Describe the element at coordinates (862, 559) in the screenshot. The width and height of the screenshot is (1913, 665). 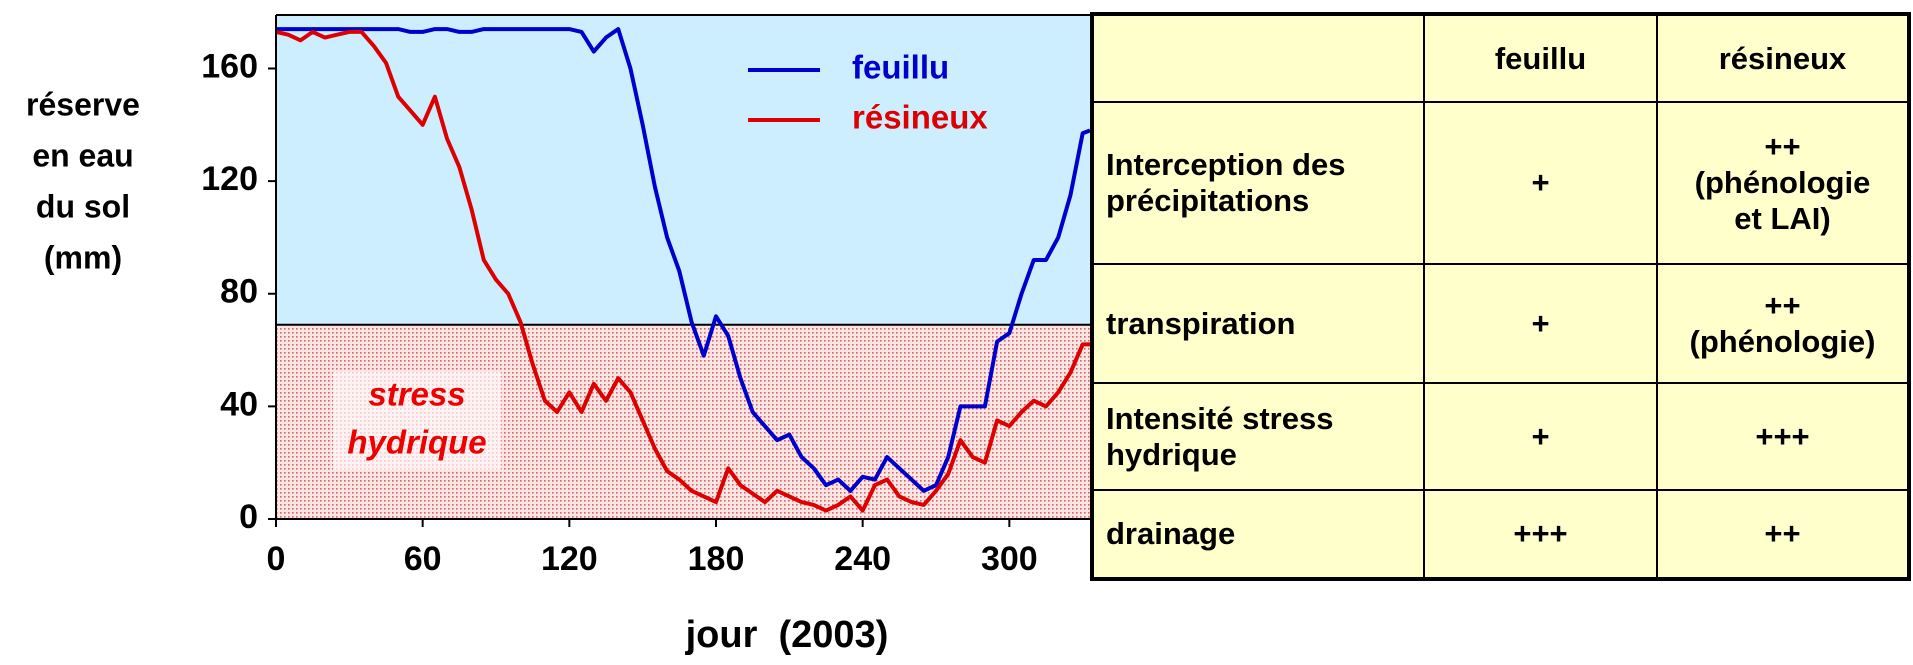
I see `x-tick-label: 240` at that location.